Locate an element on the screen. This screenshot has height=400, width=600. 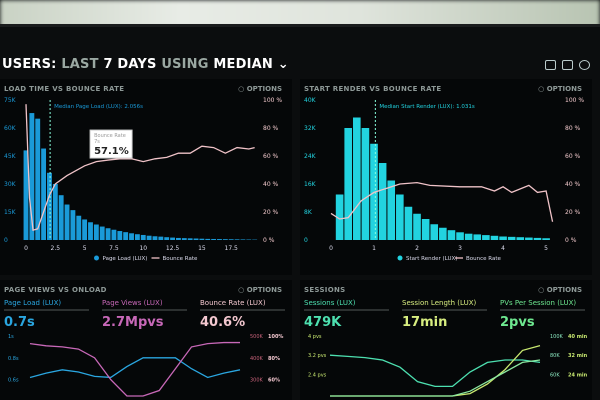
kpi-label: Page Views (LUX) is located at coordinates (132, 303).